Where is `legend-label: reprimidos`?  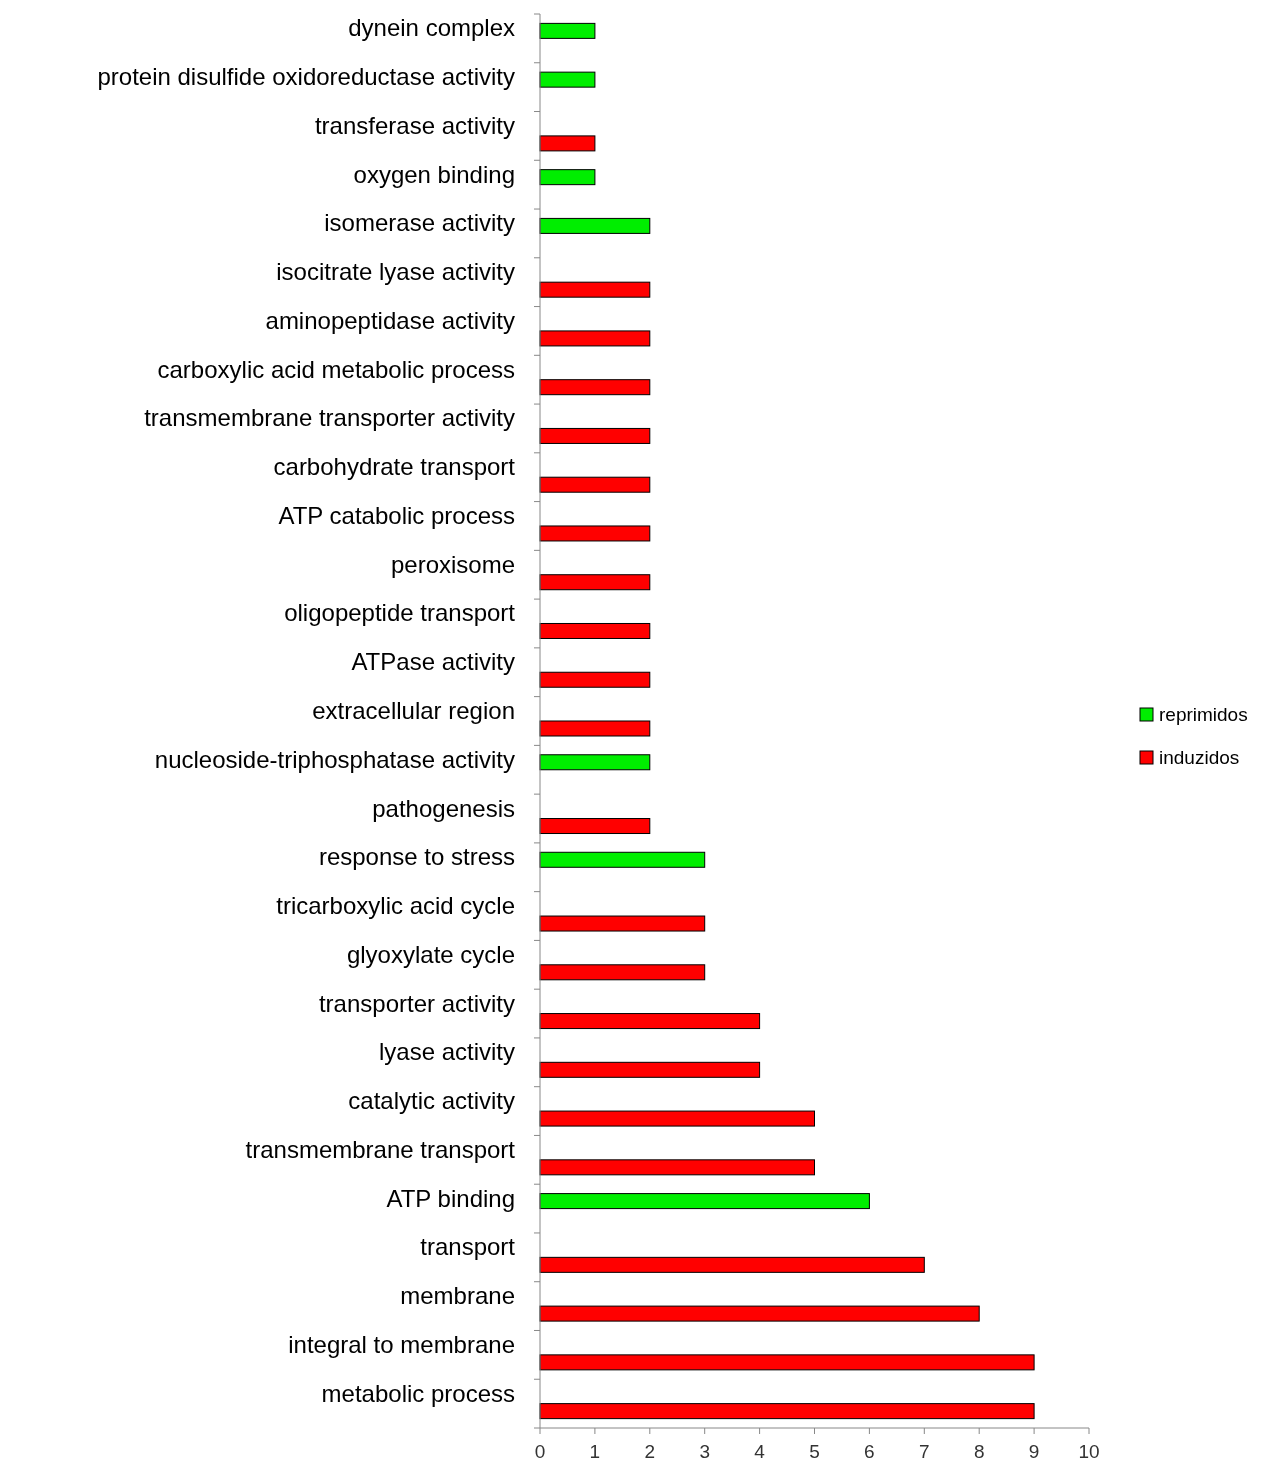 legend-label: reprimidos is located at coordinates (1203, 714).